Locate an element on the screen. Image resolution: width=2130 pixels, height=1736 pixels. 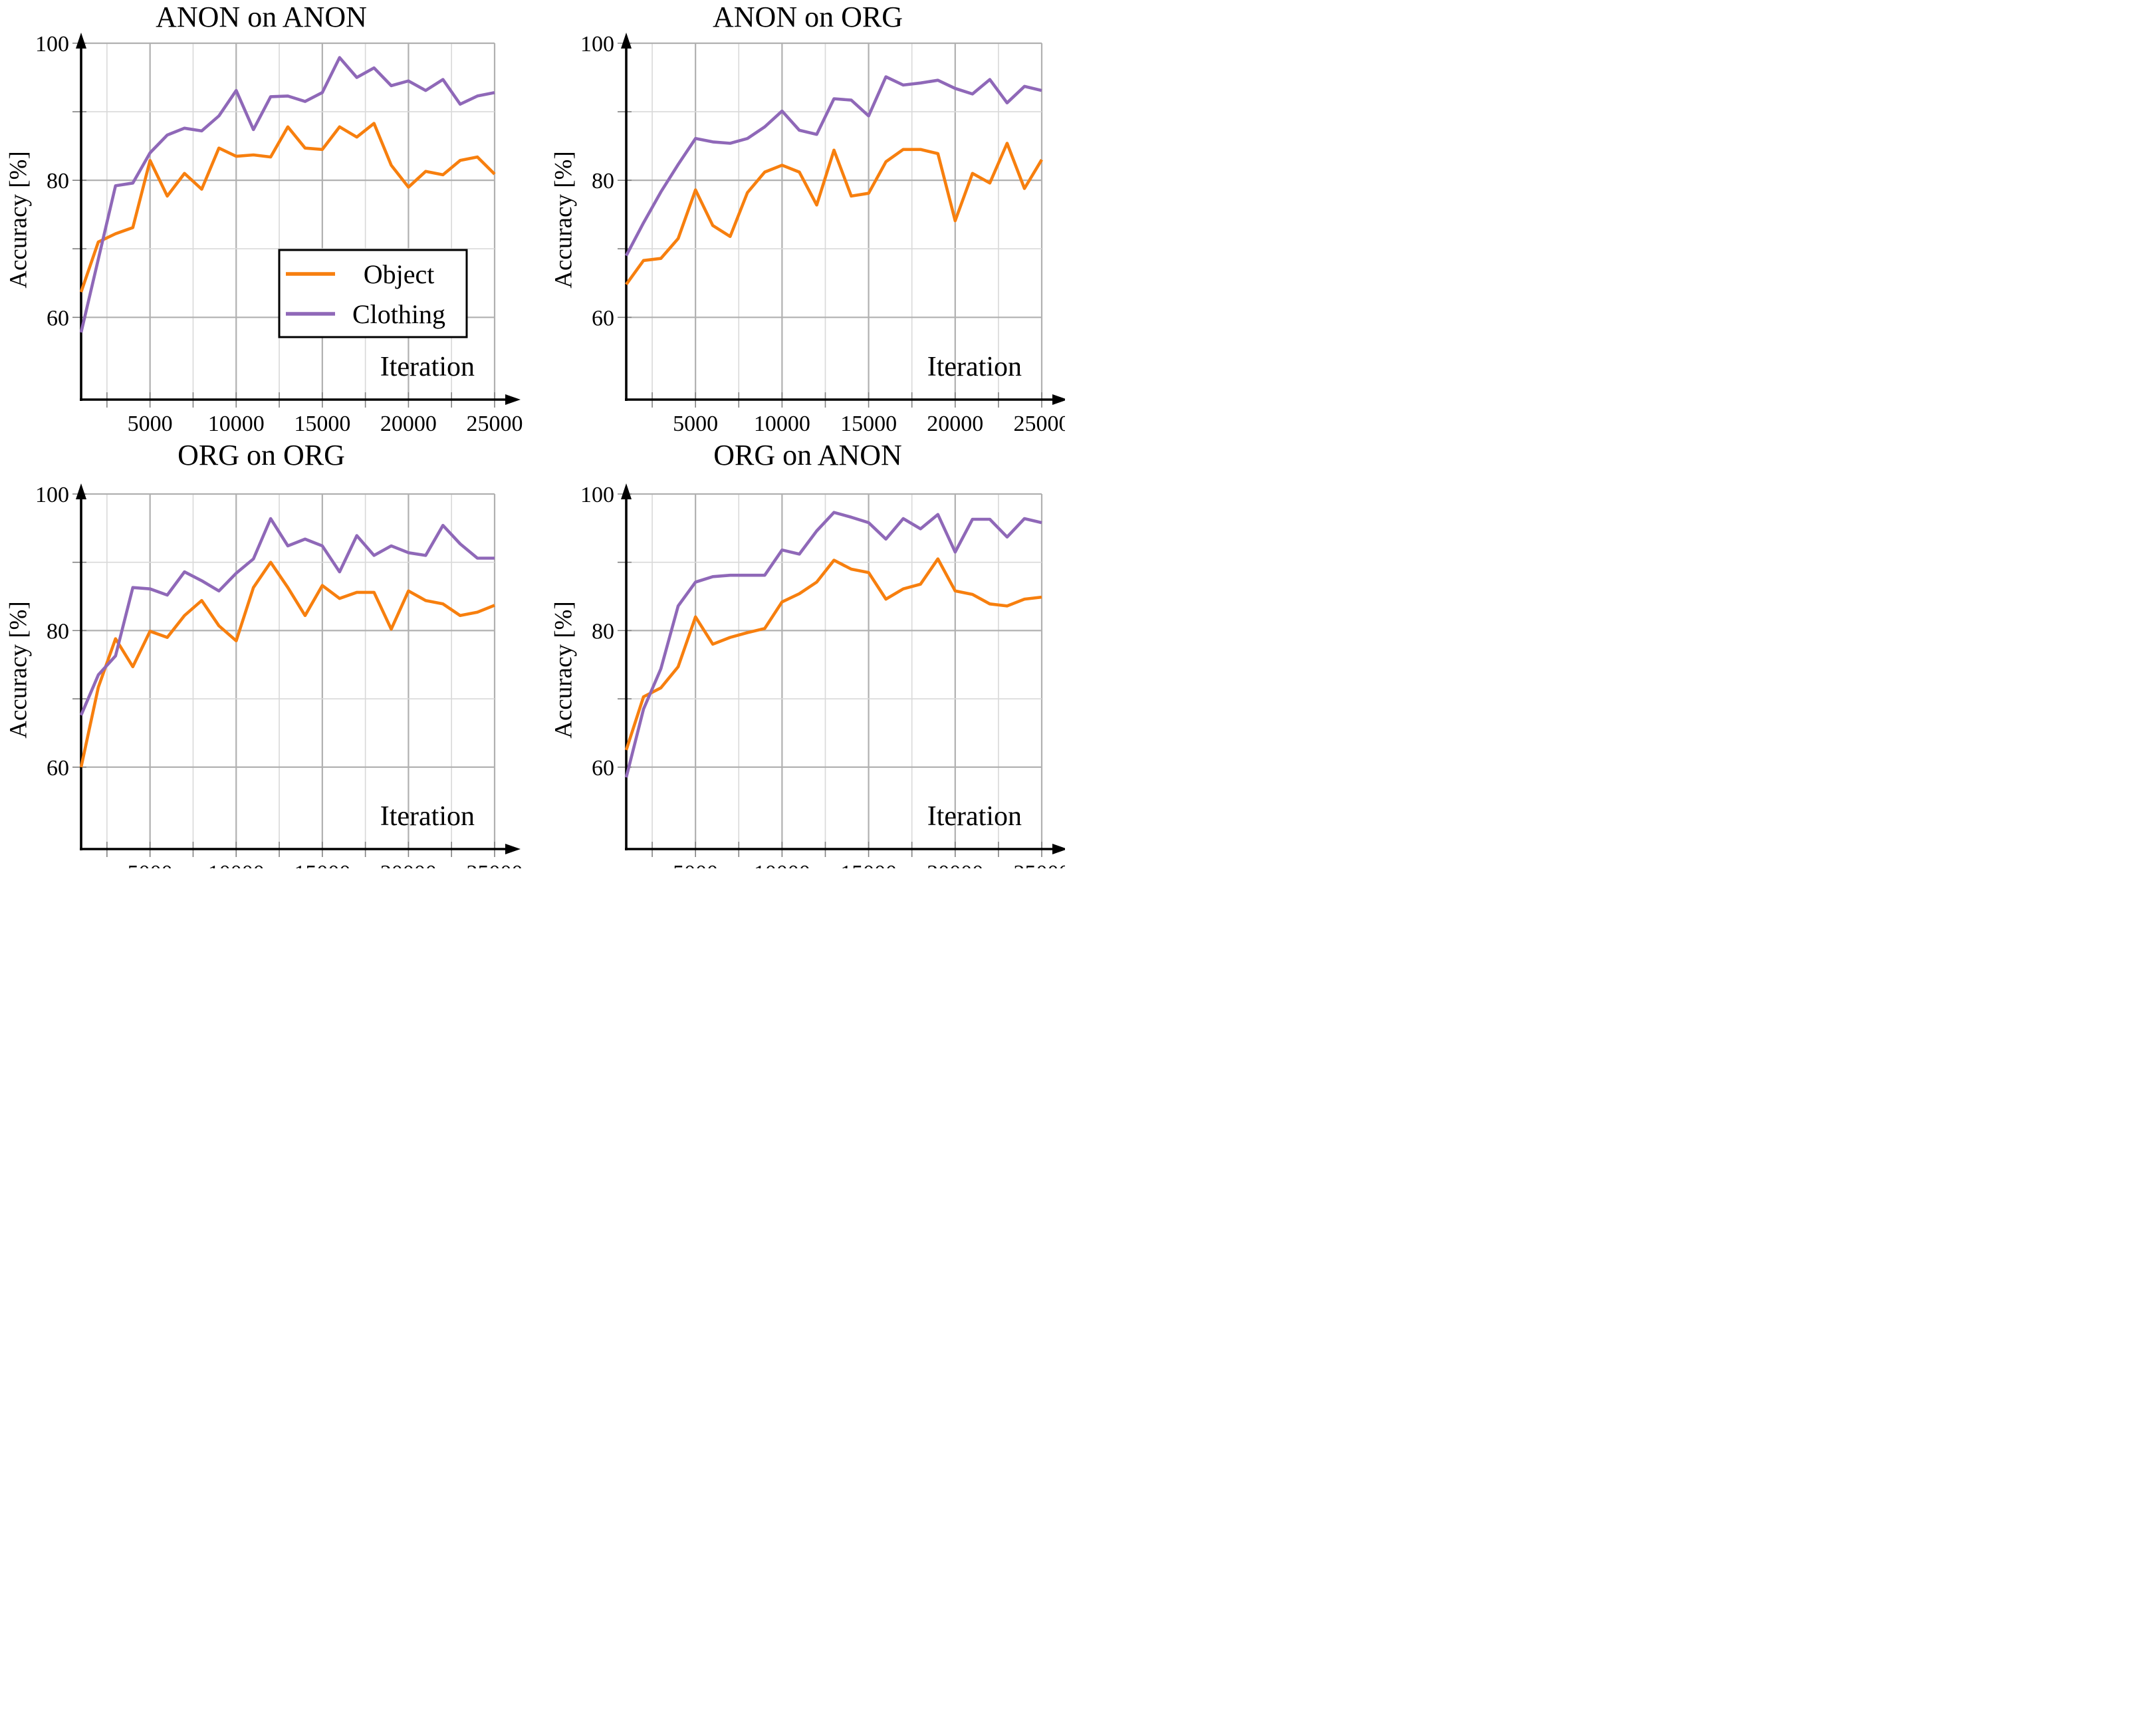
plot-org-on-org: 100 80 60 5000 10000 15000 20000 25000 is located at coordinates (279, 675).